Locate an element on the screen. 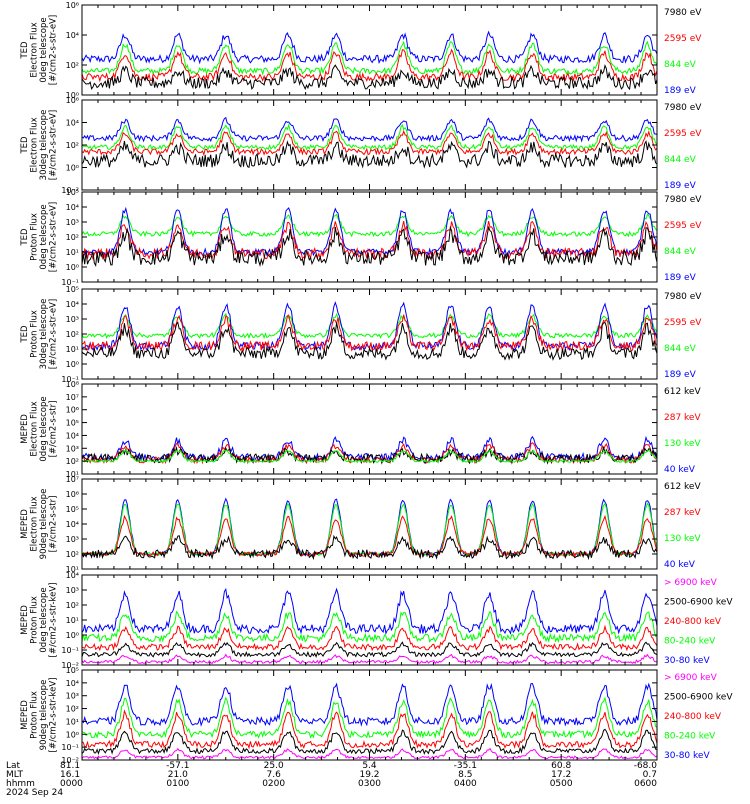 This screenshot has height=804, width=750. y-tick-label: 10⁶ is located at coordinates (72, 5).